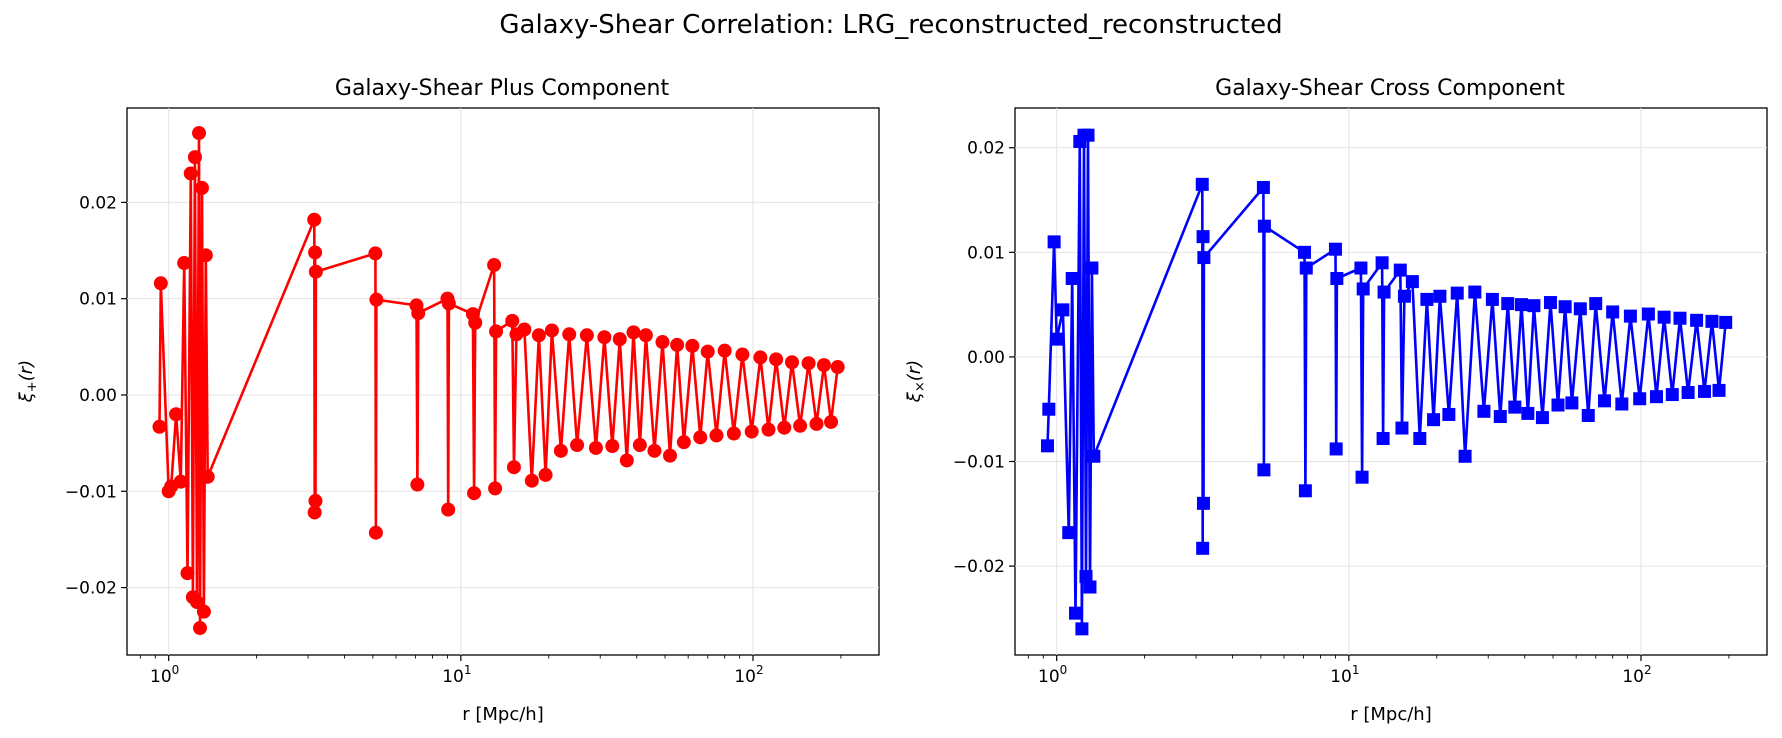  What do you see at coordinates (503, 714) in the screenshot?
I see `plus-x-axis-label: r [Mpc/h]` at bounding box center [503, 714].